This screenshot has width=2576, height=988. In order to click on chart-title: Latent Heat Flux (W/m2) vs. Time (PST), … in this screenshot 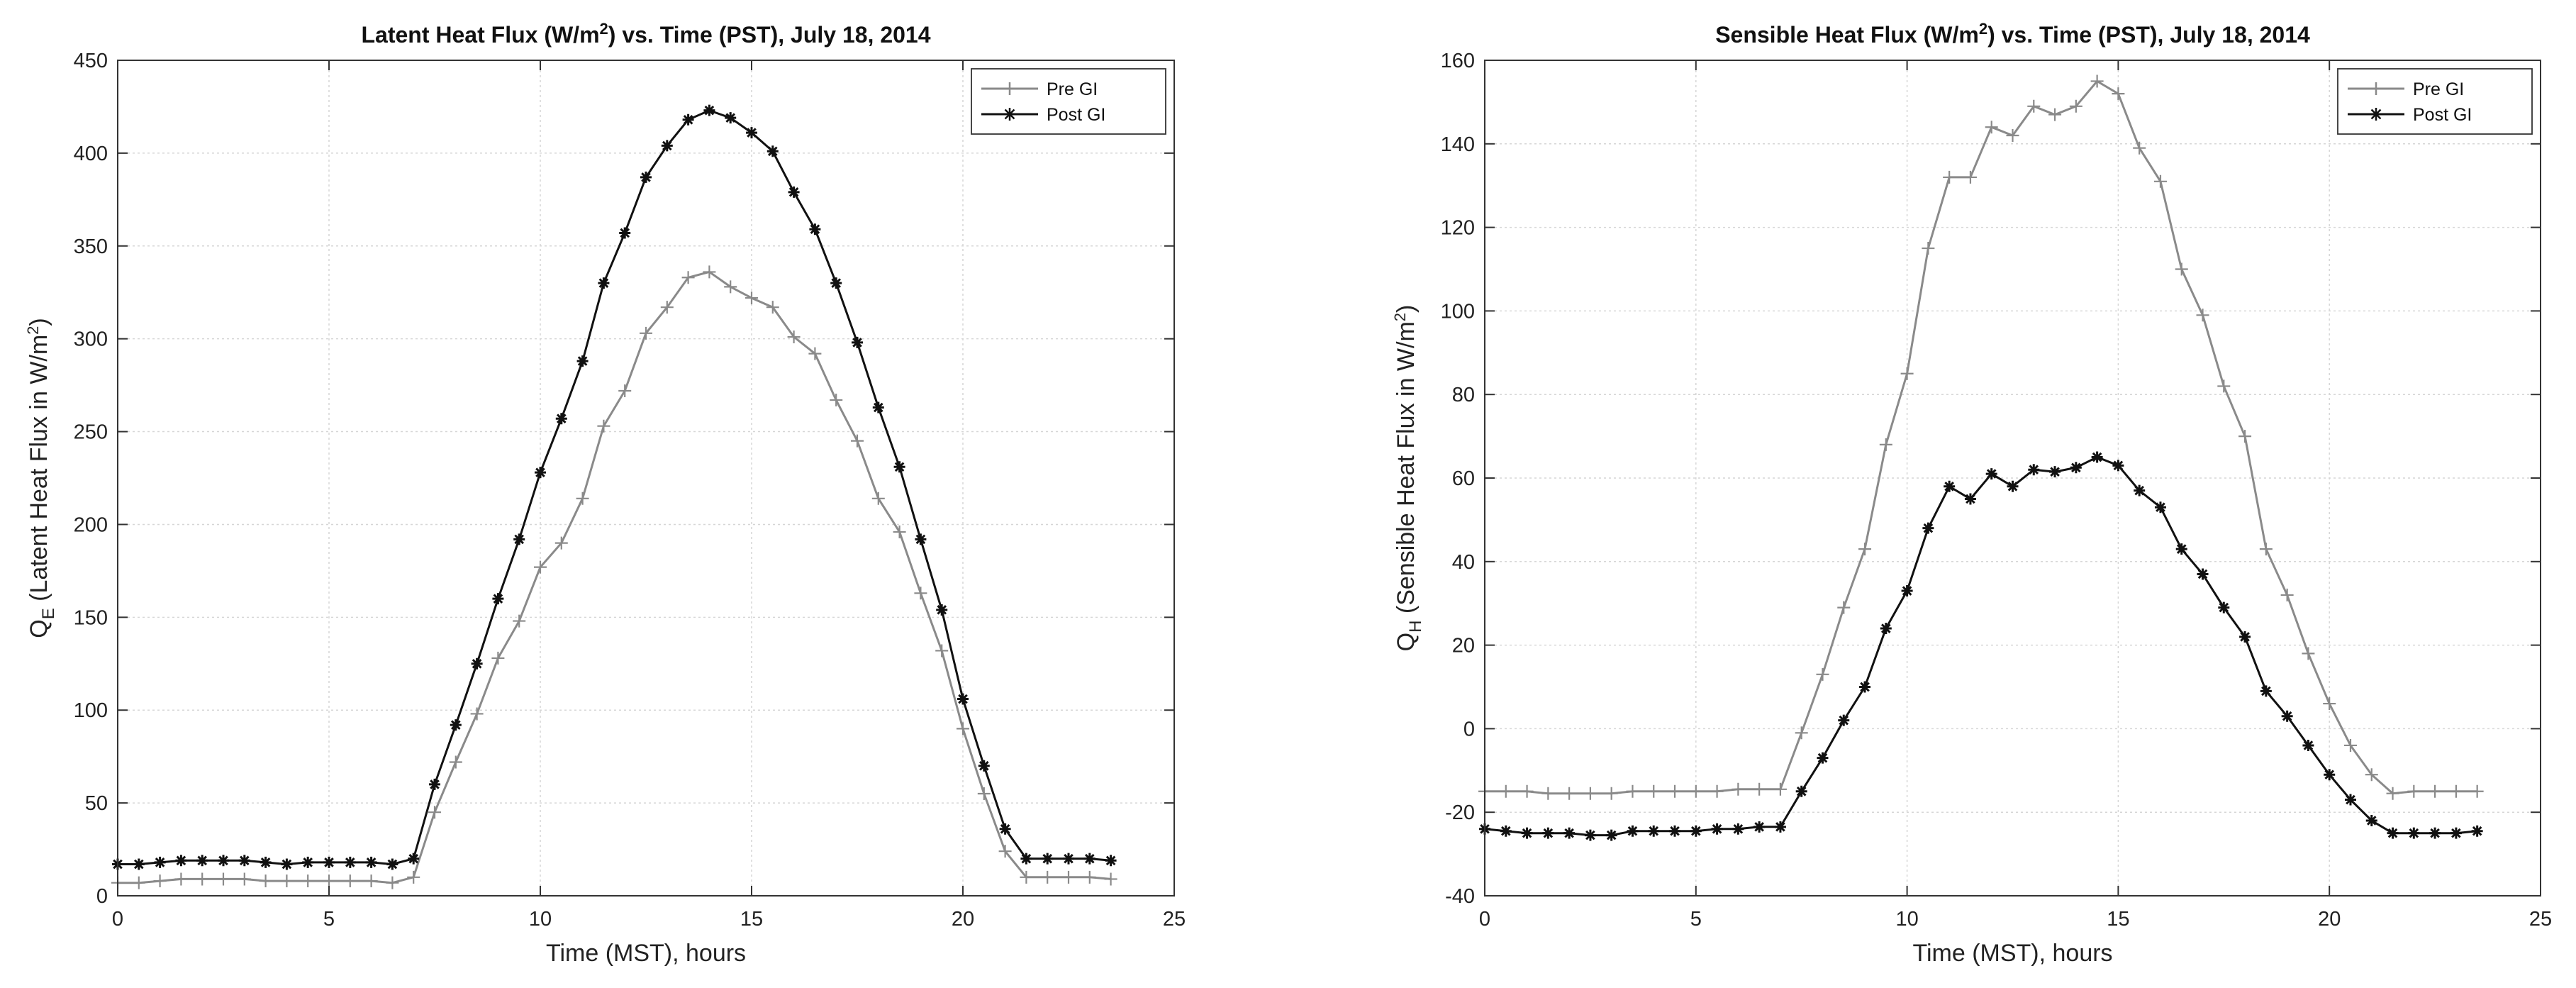, I will do `click(646, 34)`.